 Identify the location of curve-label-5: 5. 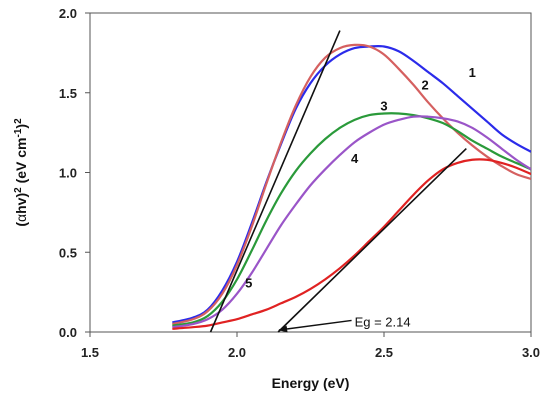
(248, 282).